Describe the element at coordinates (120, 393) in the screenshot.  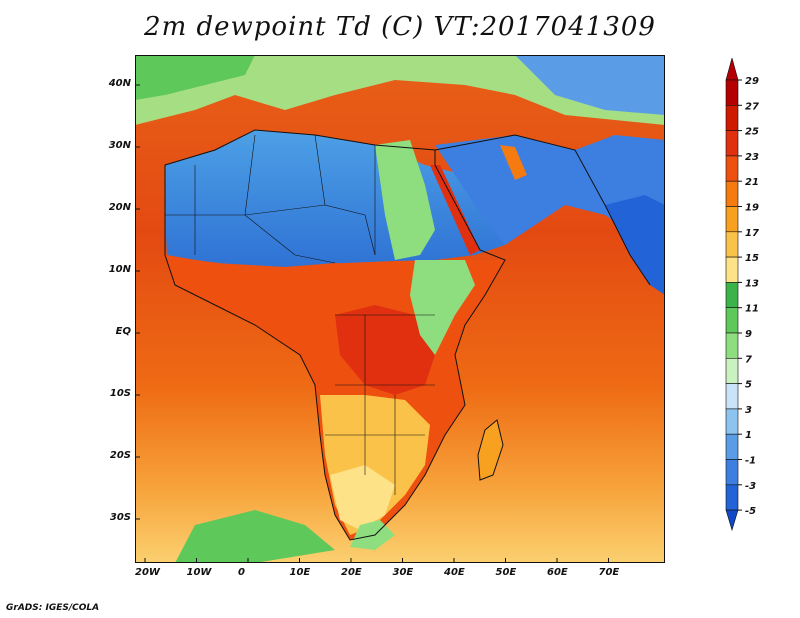
I see `lat-label: 10S` at that location.